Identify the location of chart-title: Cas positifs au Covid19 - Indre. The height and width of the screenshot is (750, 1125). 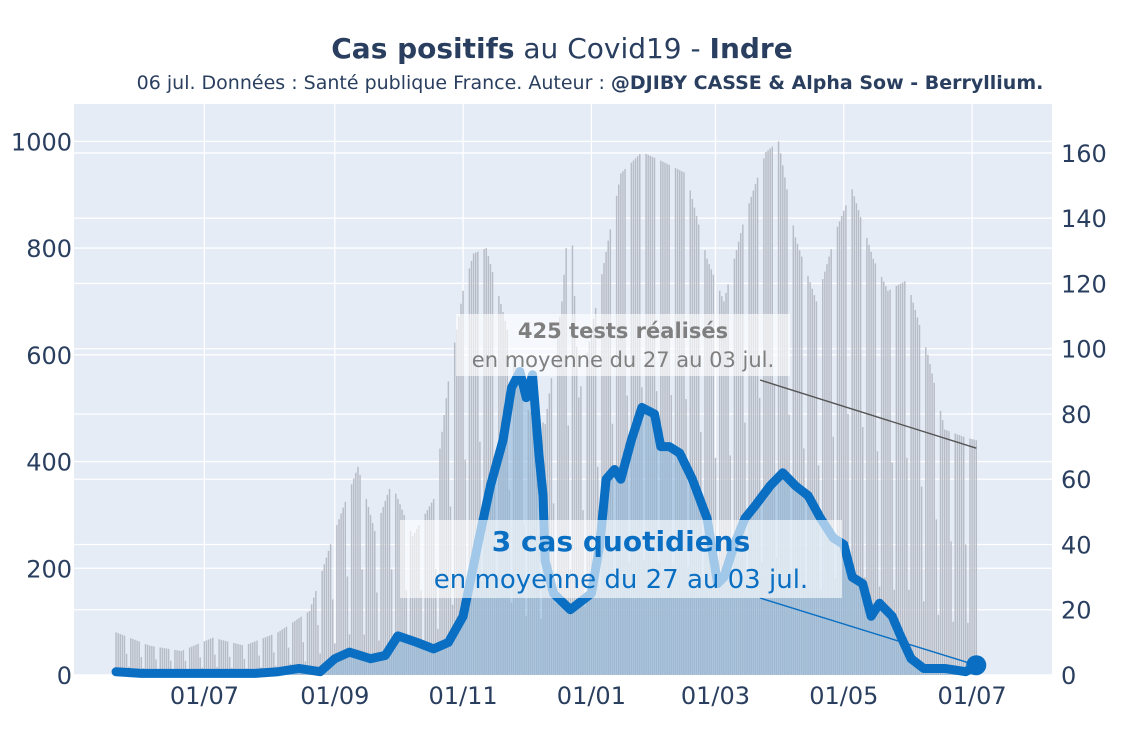
(561, 48).